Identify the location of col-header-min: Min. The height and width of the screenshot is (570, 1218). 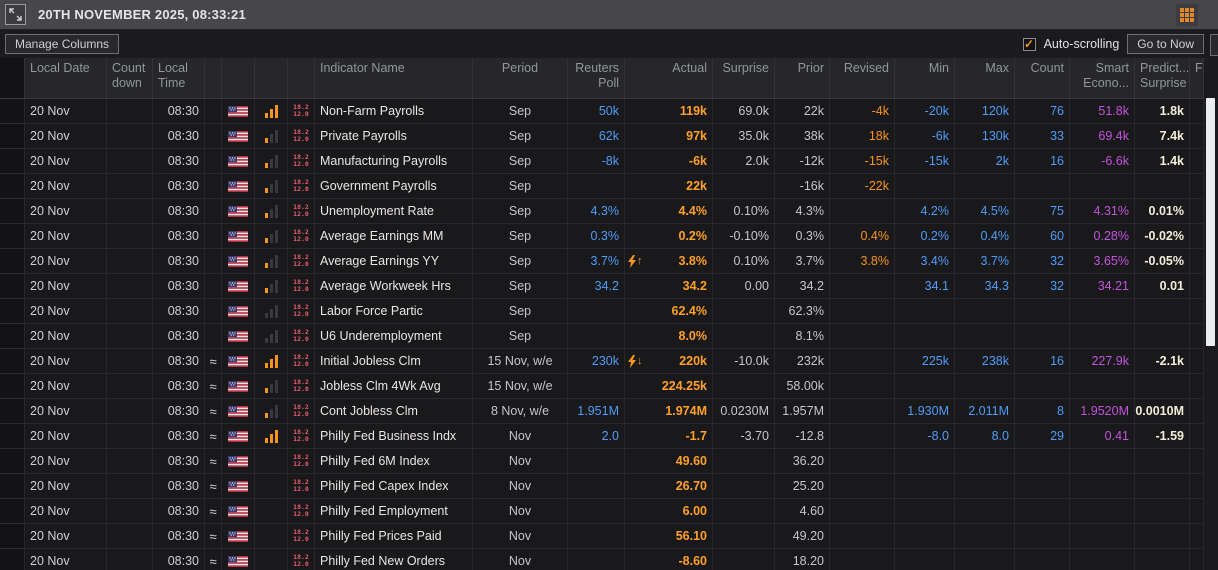
(925, 78).